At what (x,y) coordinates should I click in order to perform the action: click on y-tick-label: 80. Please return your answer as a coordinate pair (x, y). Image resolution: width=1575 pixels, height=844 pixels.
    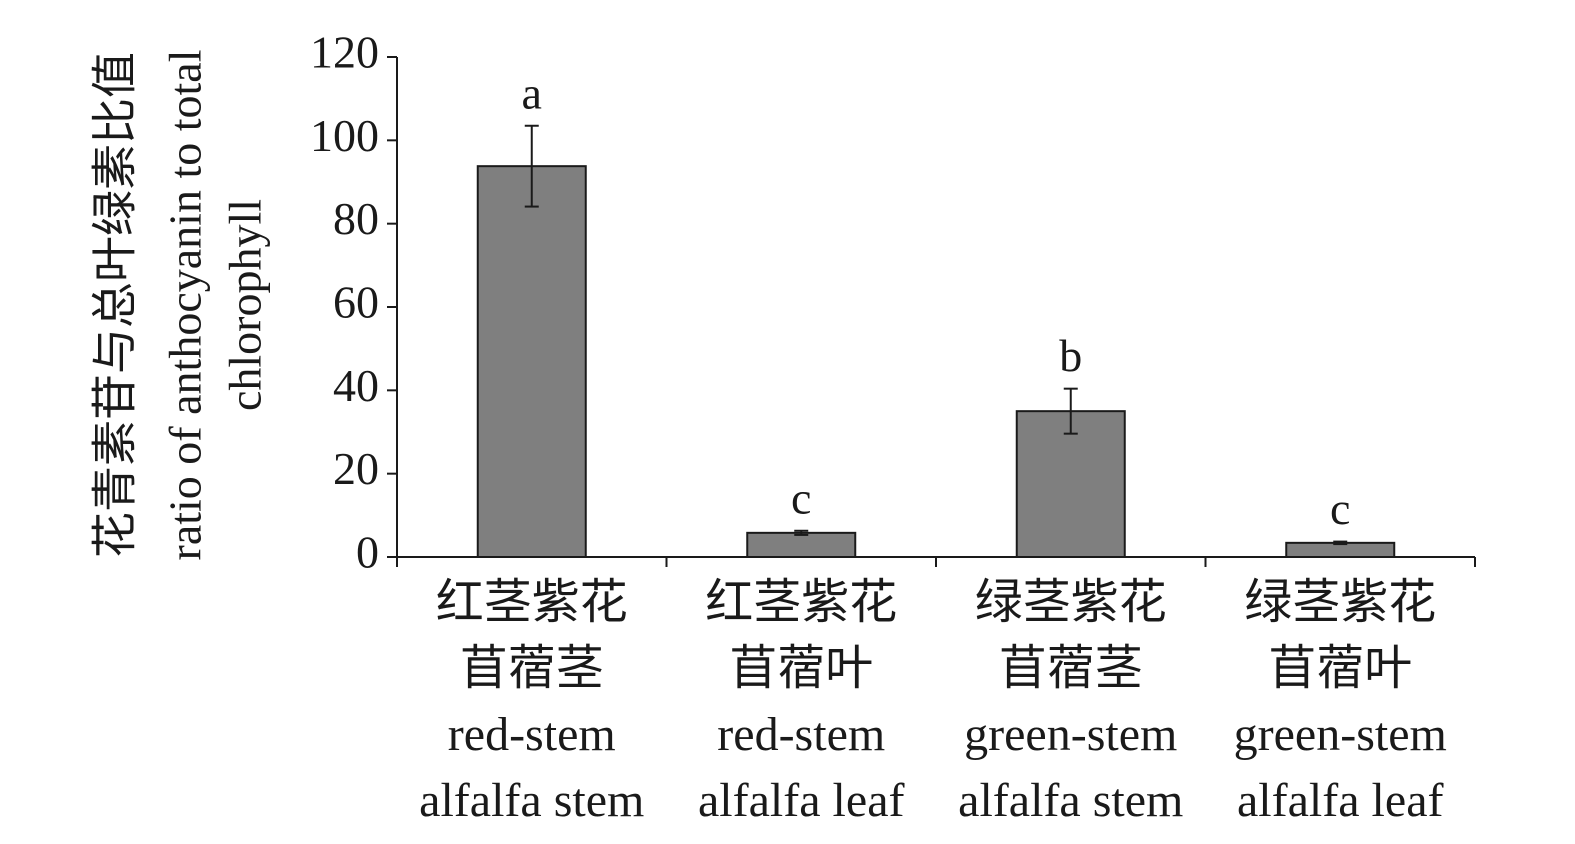
    Looking at the image, I should click on (356, 218).